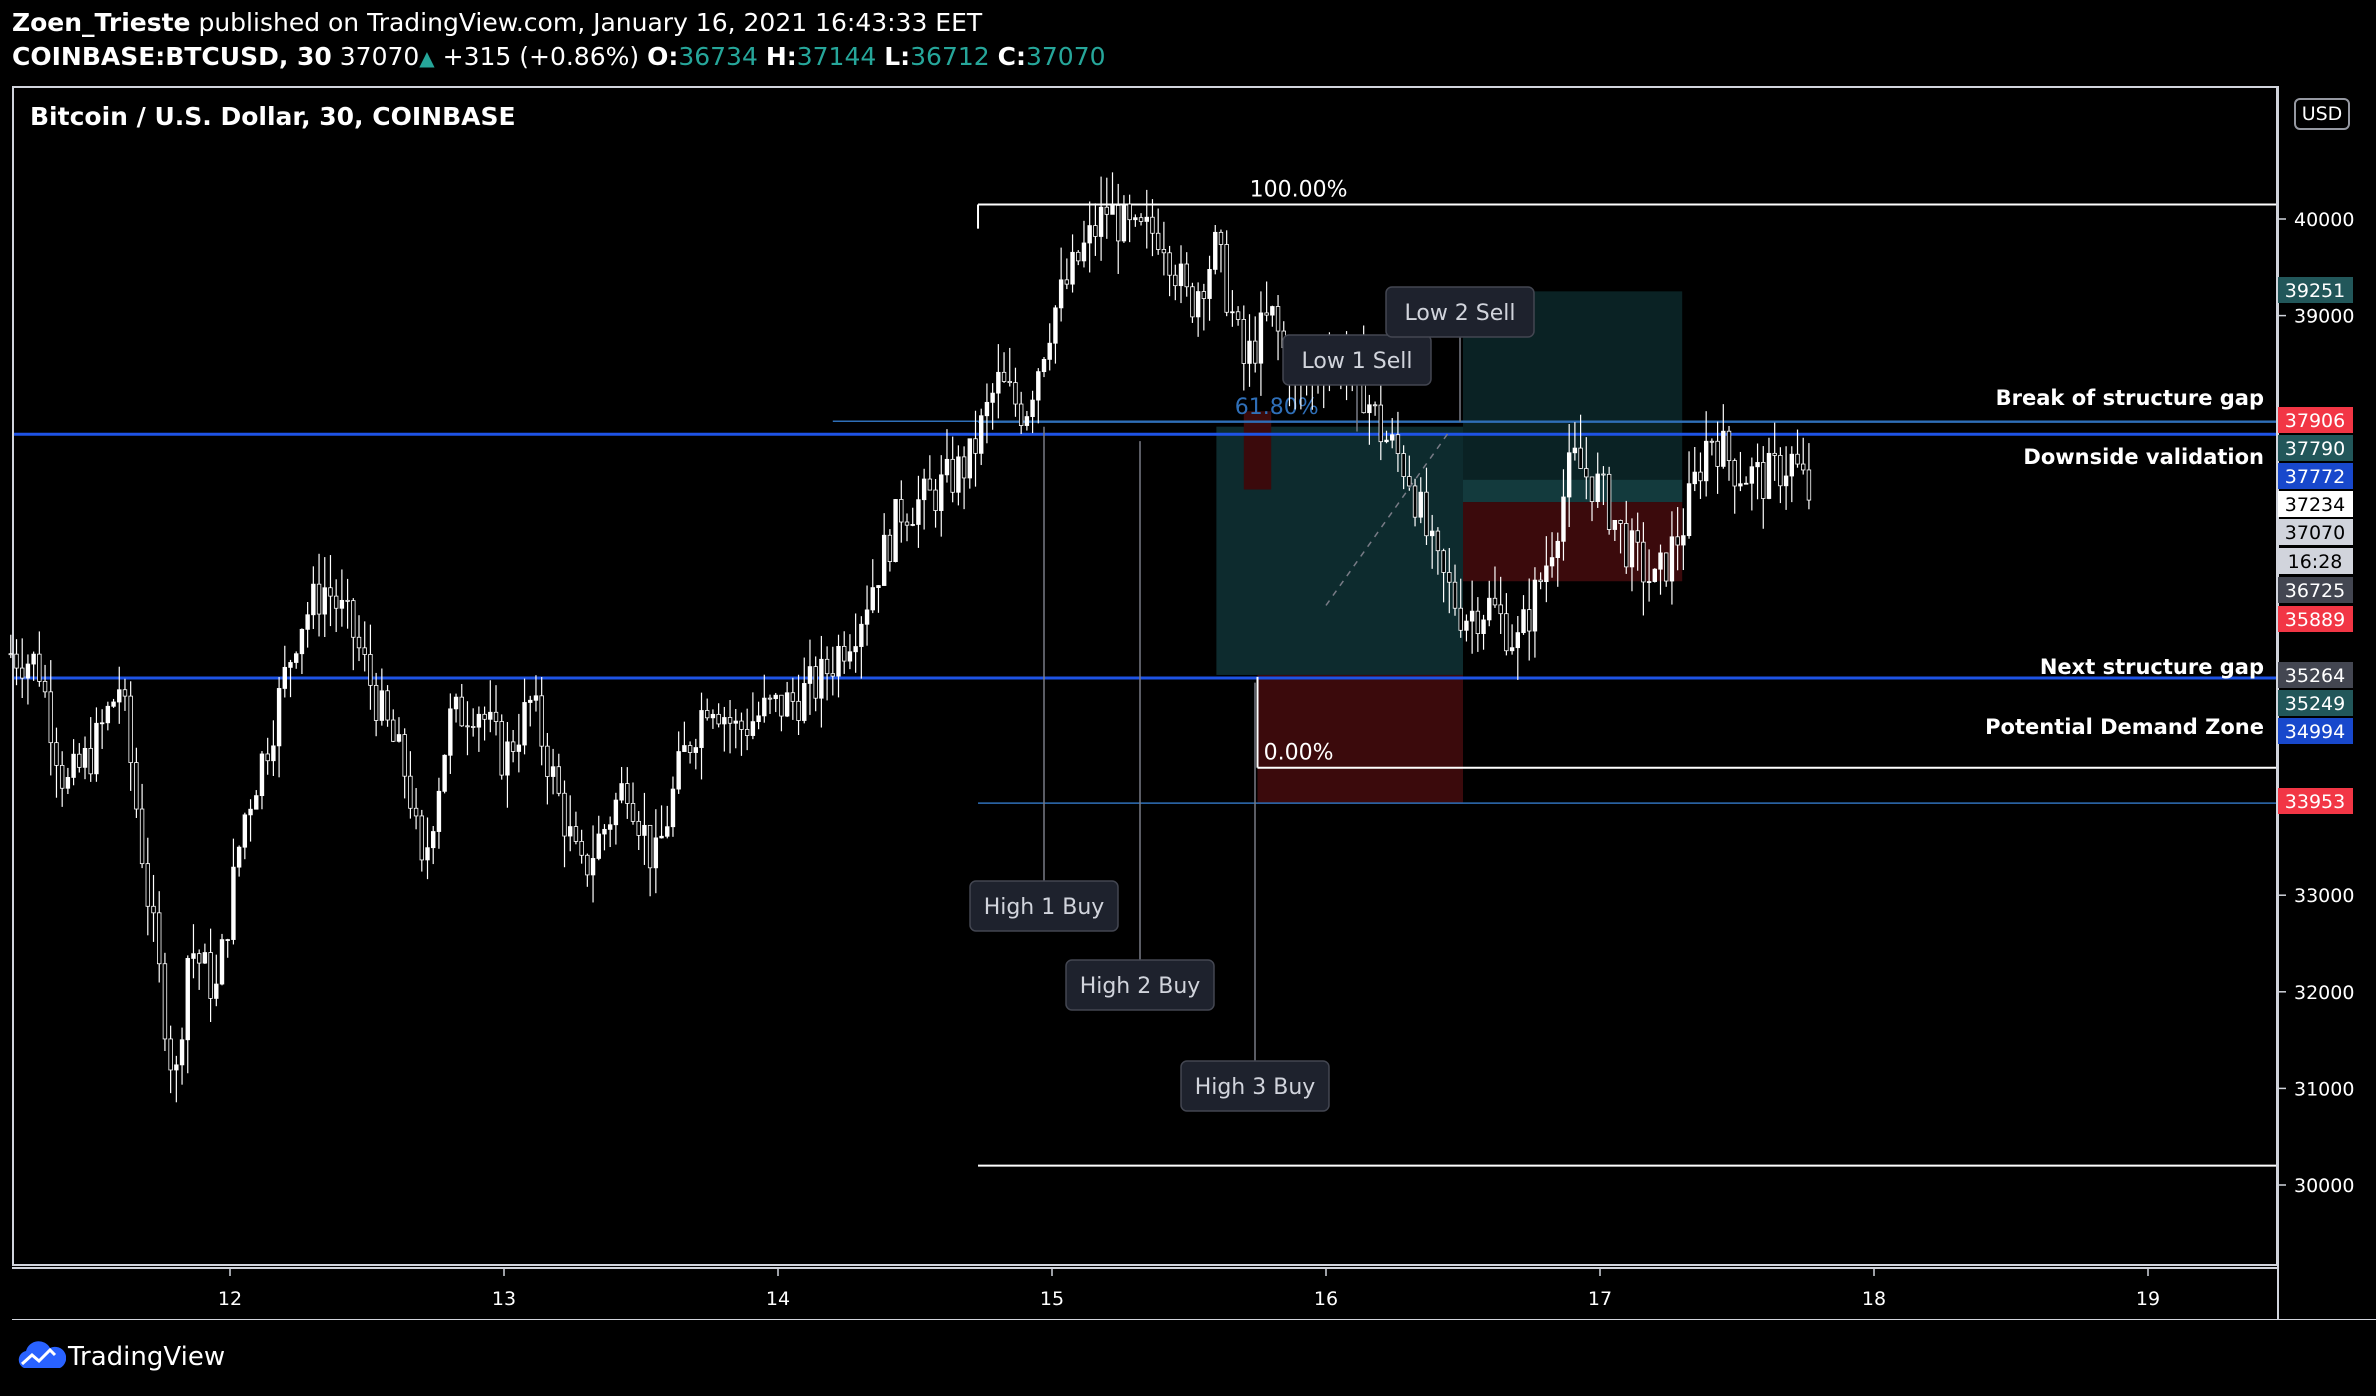  I want to click on symbol-name: COINBASE:BTCUSD, 30, so click(172, 56).